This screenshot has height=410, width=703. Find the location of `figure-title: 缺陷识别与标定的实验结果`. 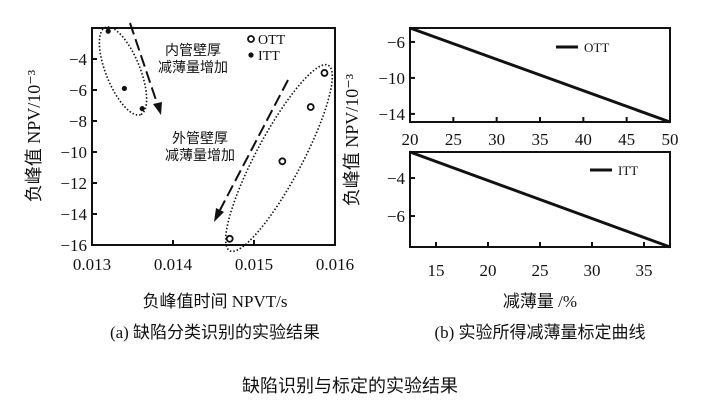

figure-title: 缺陷识别与标定的实验结果 is located at coordinates (350, 386).